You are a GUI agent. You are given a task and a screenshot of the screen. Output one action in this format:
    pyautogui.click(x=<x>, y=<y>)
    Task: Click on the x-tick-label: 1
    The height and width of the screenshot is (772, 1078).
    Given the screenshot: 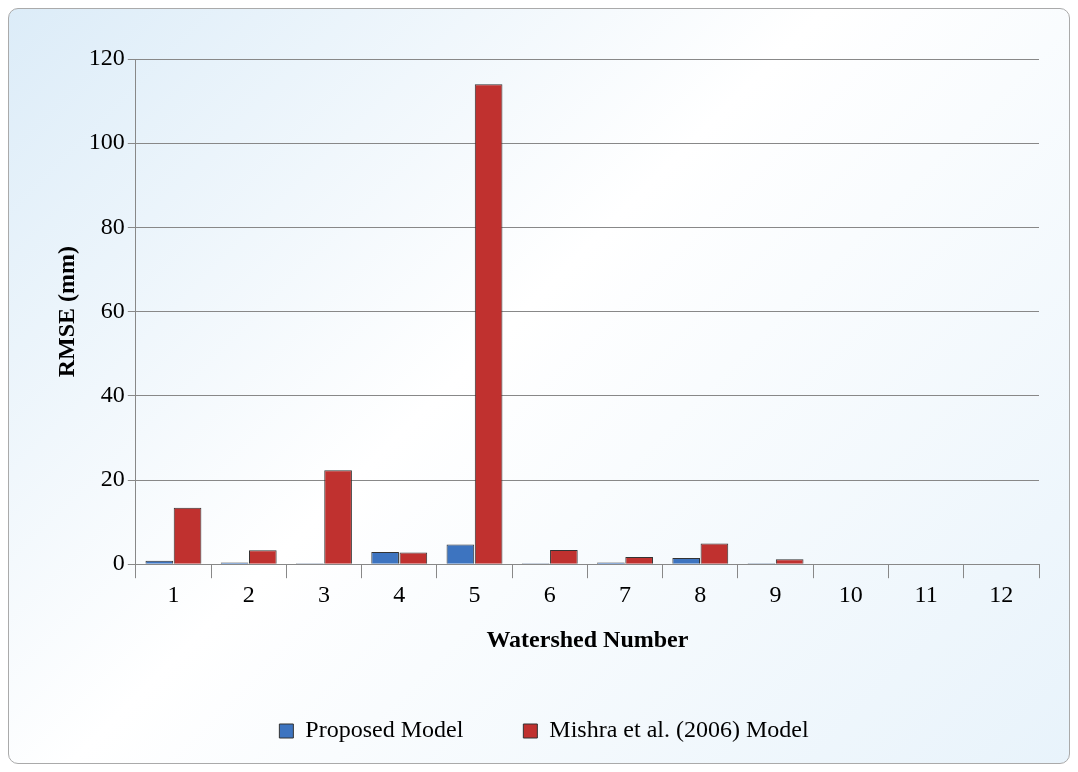 What is the action you would take?
    pyautogui.click(x=173, y=594)
    